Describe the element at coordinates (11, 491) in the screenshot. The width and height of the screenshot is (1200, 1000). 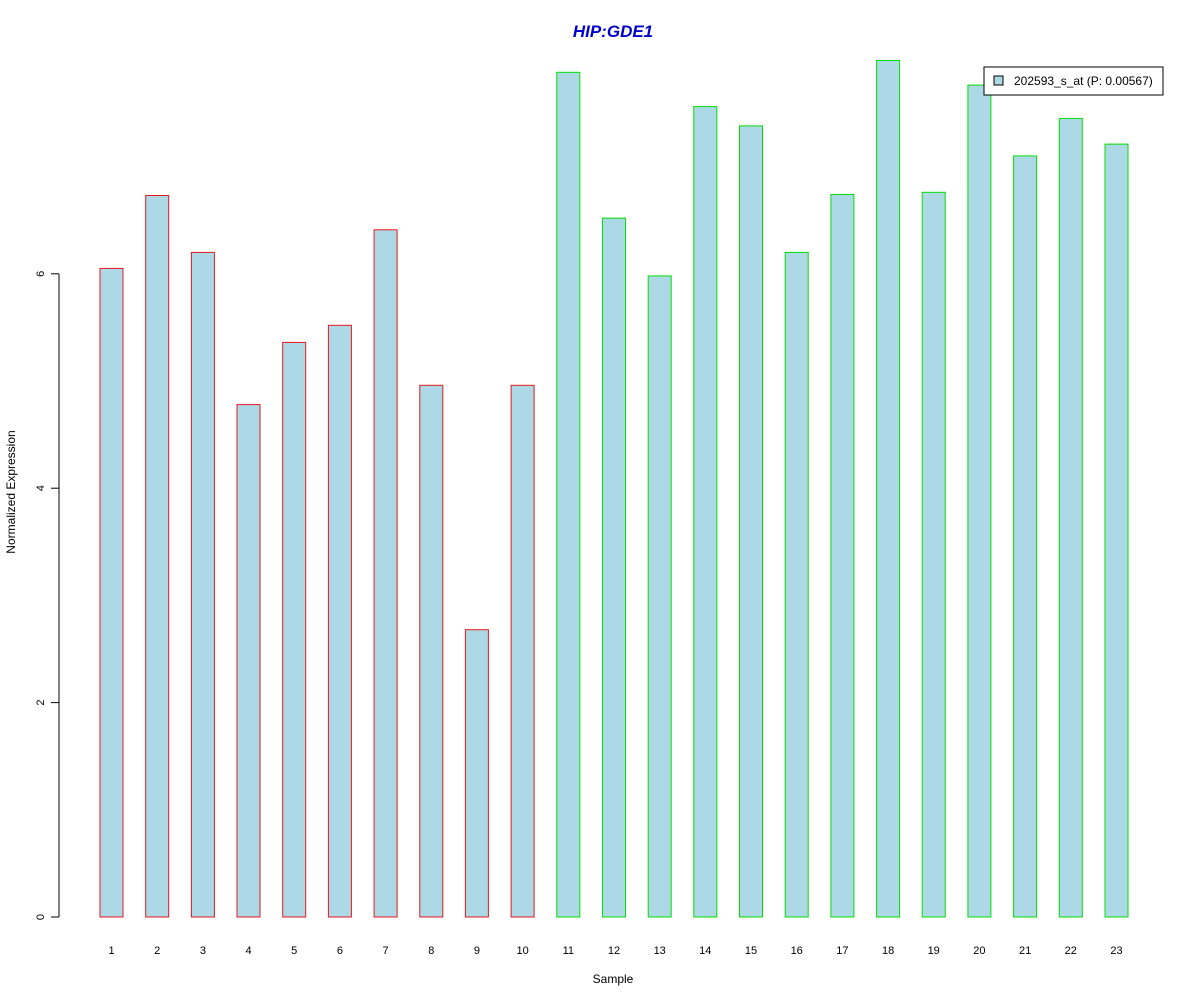
I see `y-axis-label: Normalized Expression` at that location.